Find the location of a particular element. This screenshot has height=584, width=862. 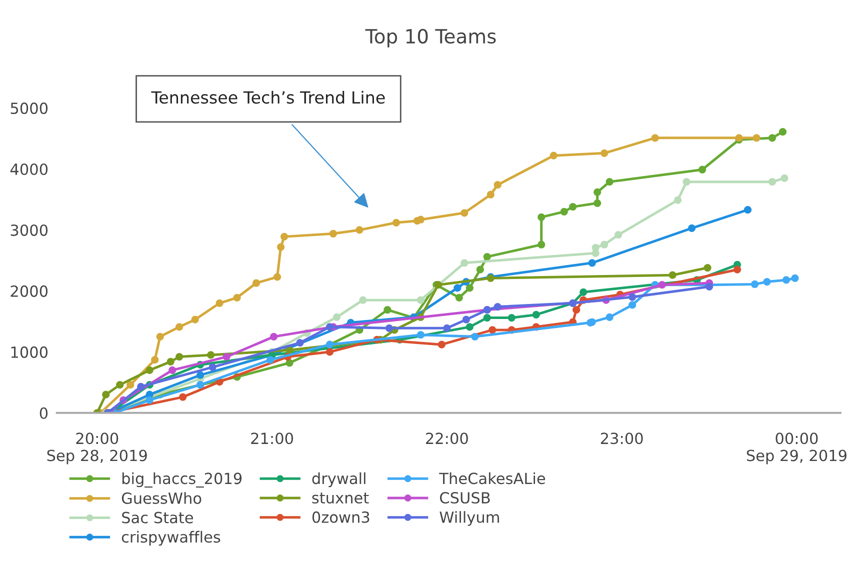

legend-label: big_haccs_2019 is located at coordinates (182, 480).